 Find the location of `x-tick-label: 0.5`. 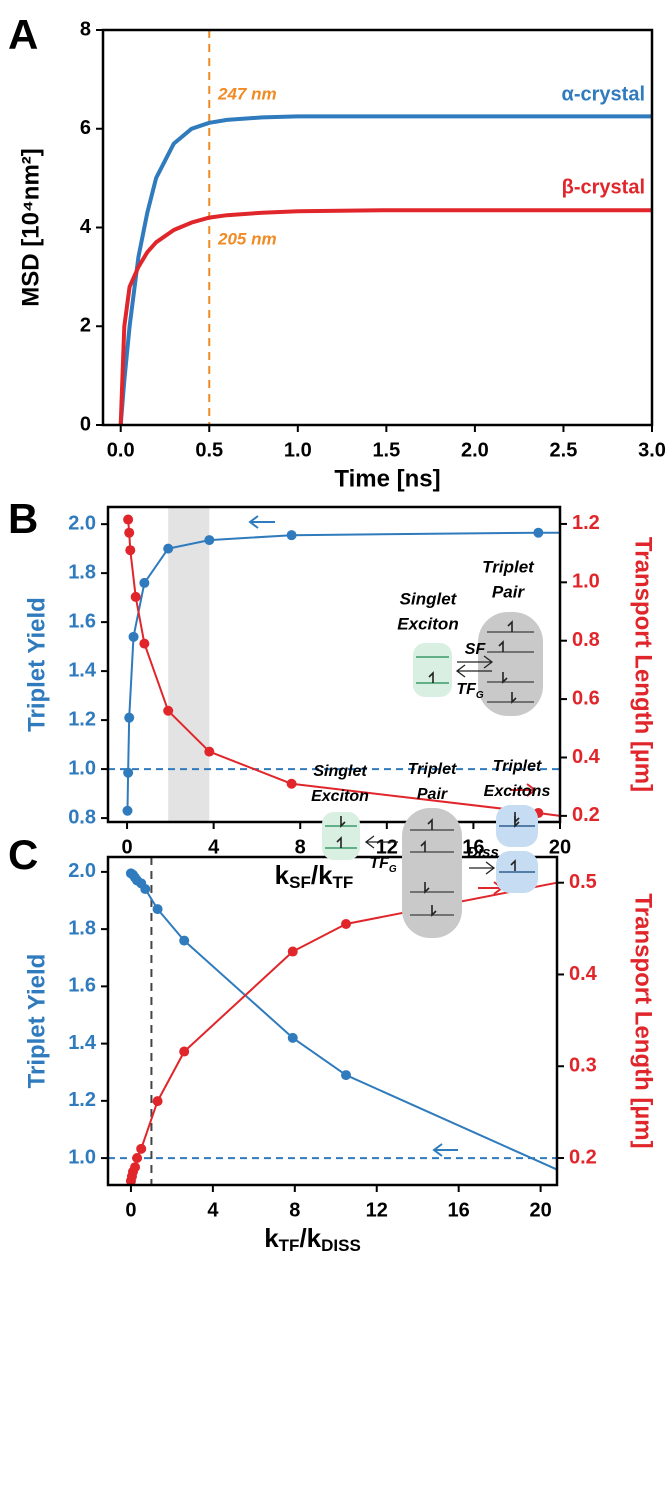

x-tick-label: 0.5 is located at coordinates (209, 450).